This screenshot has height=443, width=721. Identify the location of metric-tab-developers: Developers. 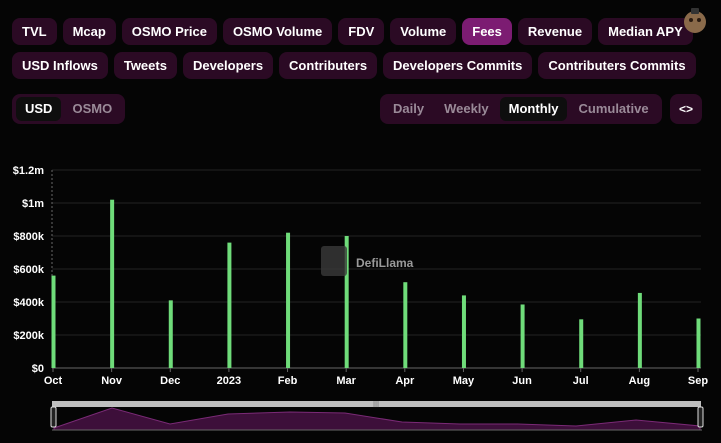
(228, 65).